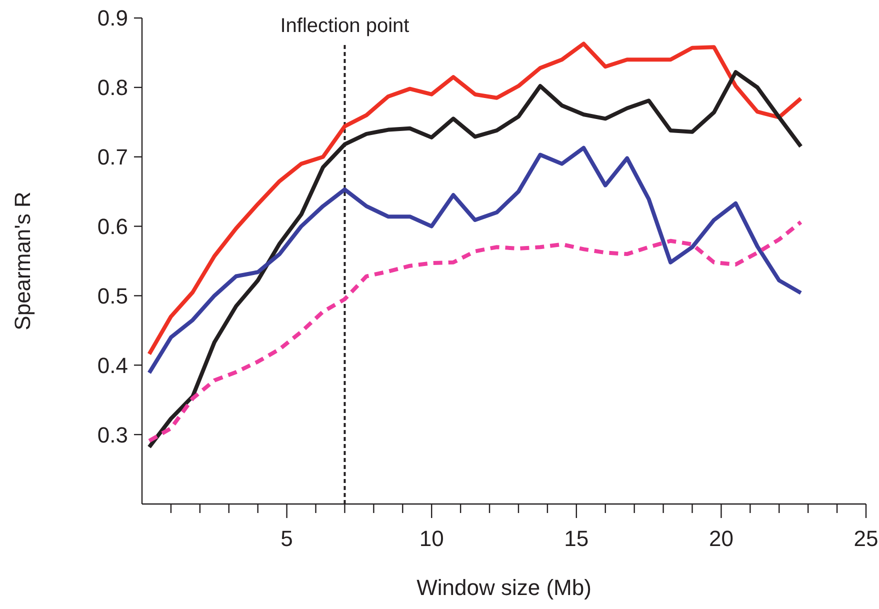 This screenshot has height=609, width=879. Describe the element at coordinates (721, 538) in the screenshot. I see `x-tick-label: 20` at that location.